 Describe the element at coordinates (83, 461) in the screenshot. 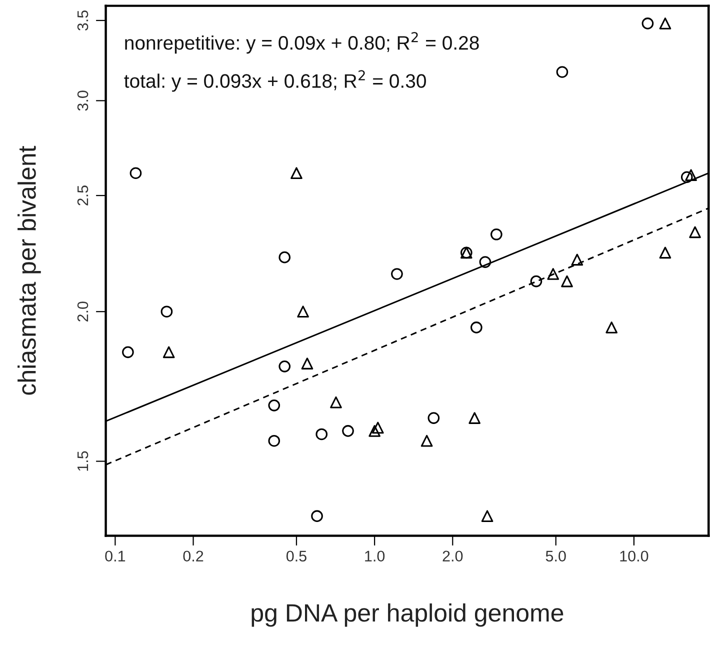

I see `y-tick-label: 1.5` at that location.